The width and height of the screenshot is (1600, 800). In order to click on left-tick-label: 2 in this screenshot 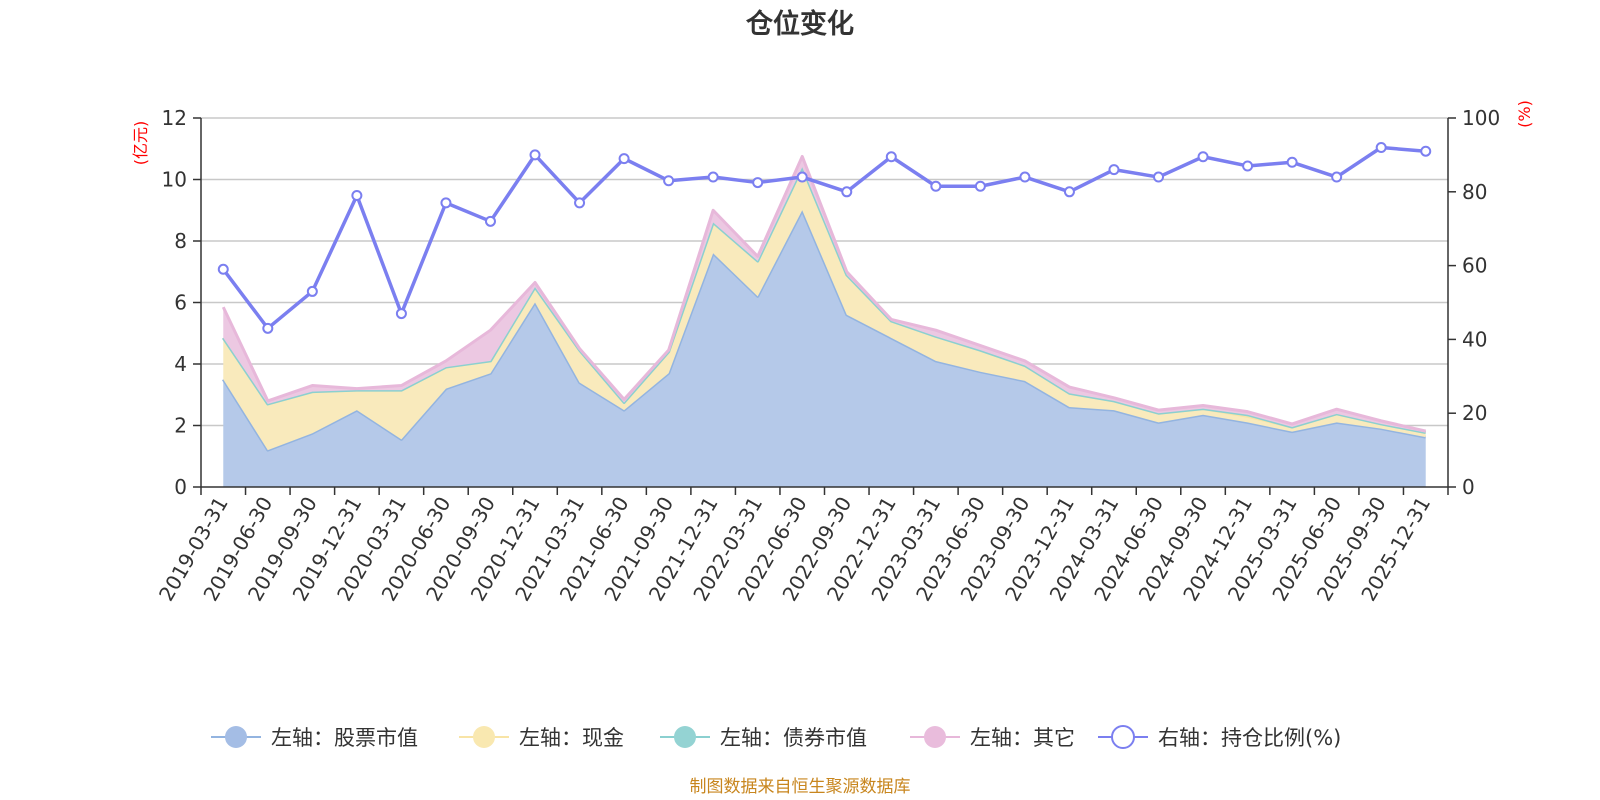, I will do `click(180, 426)`.